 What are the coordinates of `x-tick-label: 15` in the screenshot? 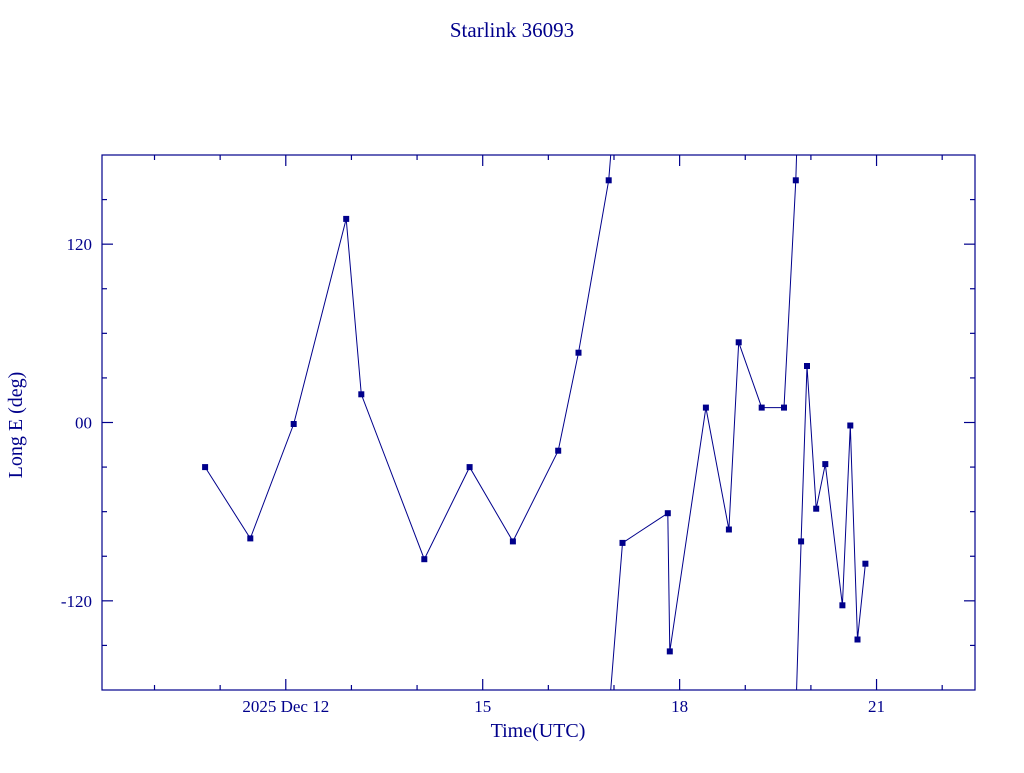 It's located at (482, 706).